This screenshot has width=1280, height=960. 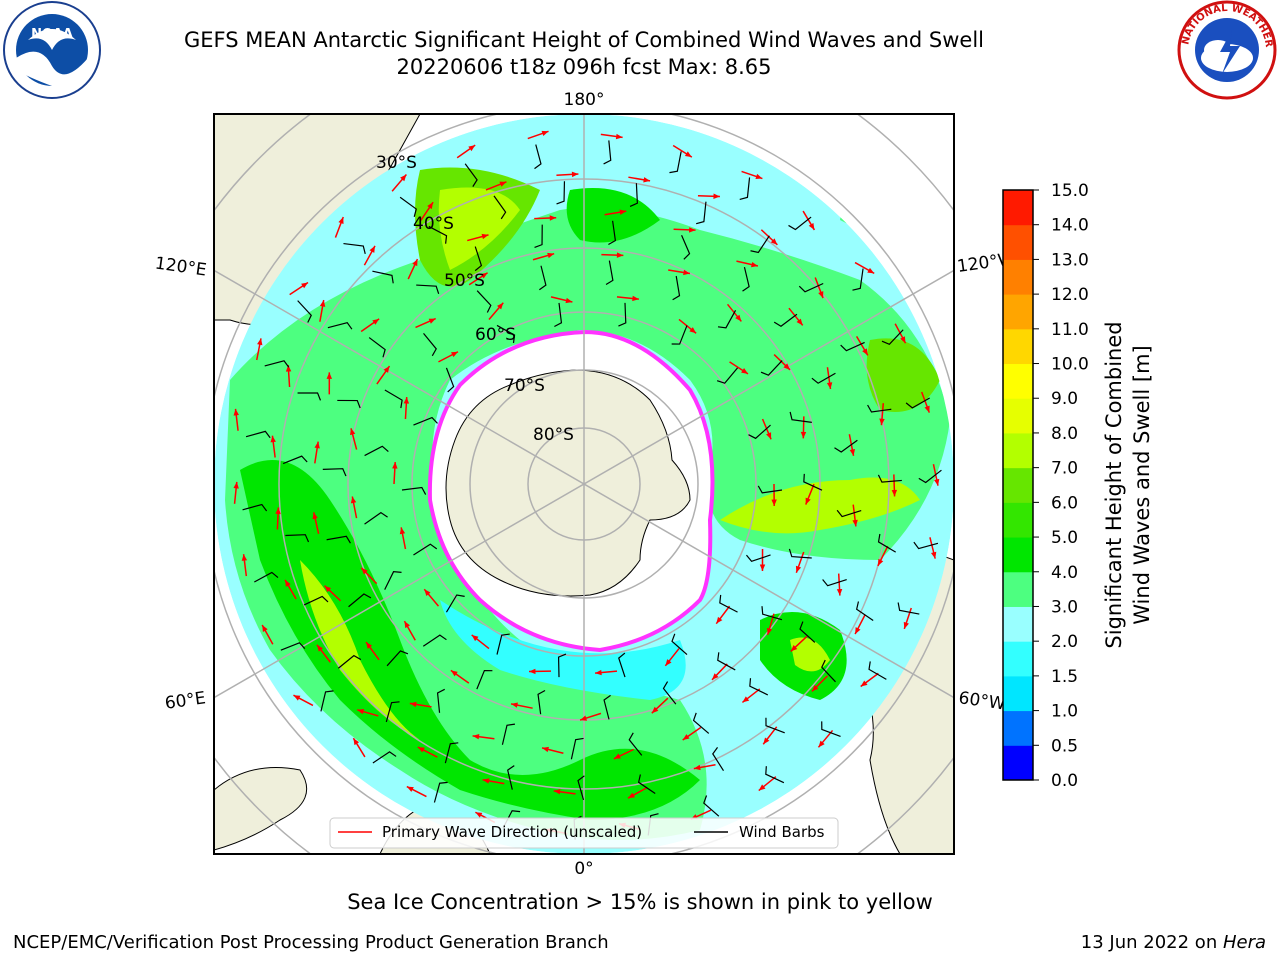 What do you see at coordinates (524, 386) in the screenshot?
I see `lat-label-70s: 70°S` at bounding box center [524, 386].